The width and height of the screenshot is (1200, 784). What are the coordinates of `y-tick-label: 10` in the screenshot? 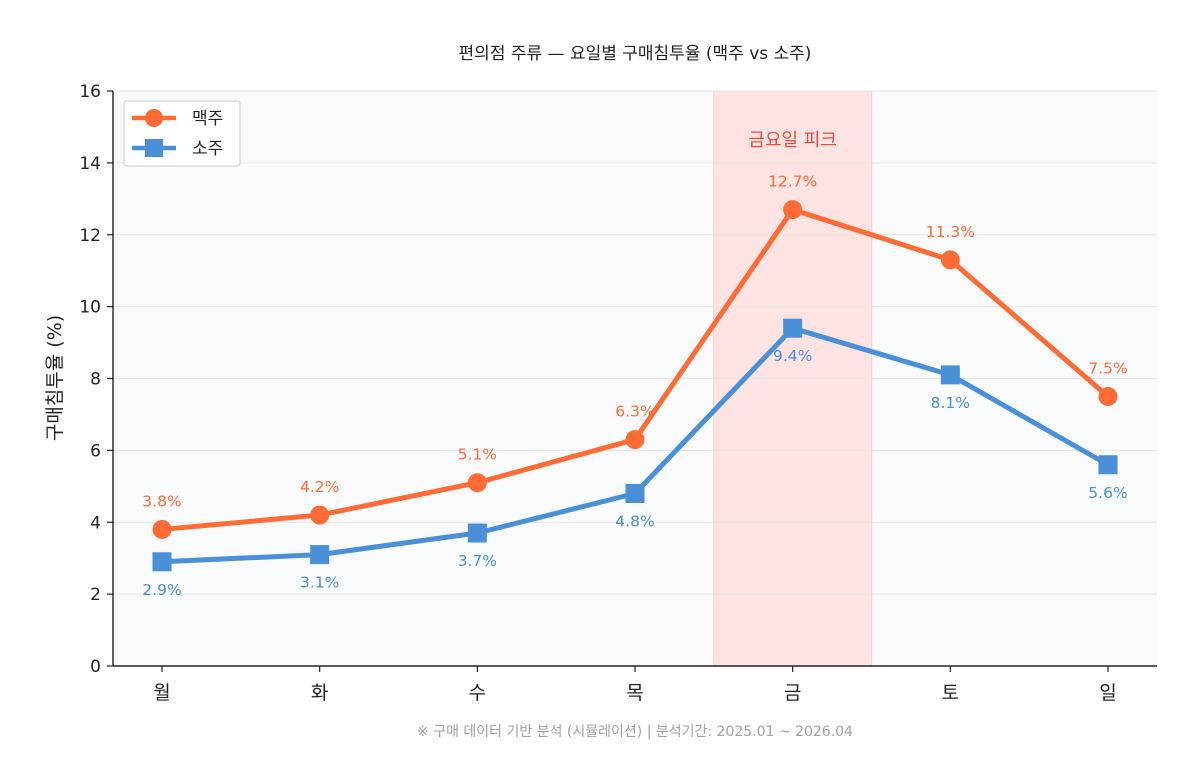 It's located at (90, 308).